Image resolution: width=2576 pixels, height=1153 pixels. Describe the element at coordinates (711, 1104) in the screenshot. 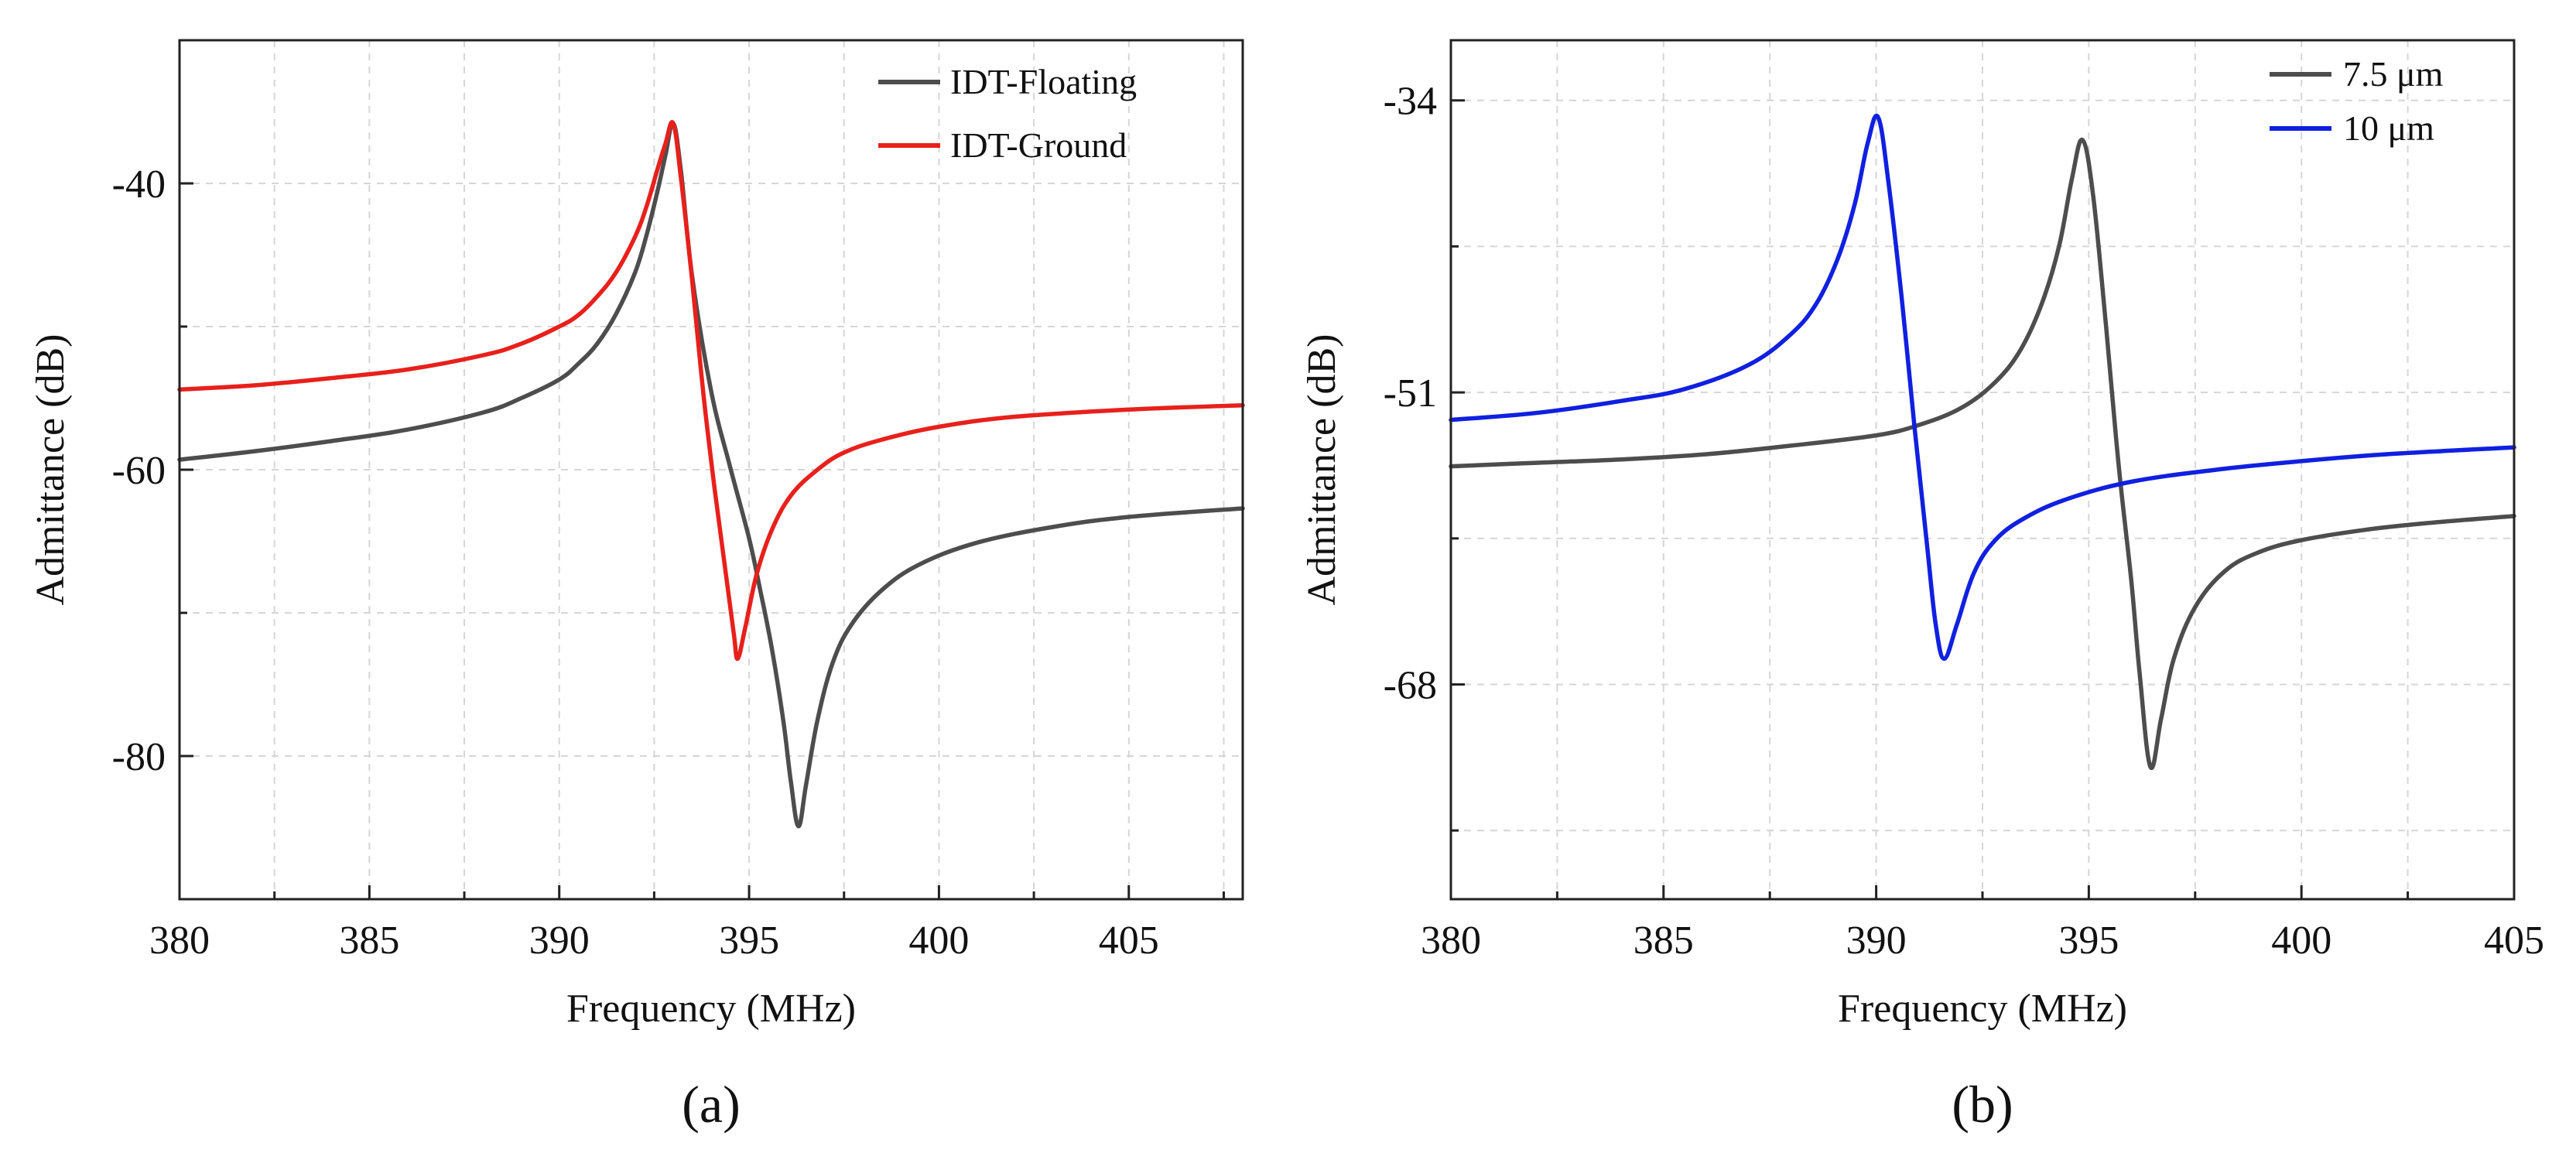

I see `panel-label-a: (a)` at that location.